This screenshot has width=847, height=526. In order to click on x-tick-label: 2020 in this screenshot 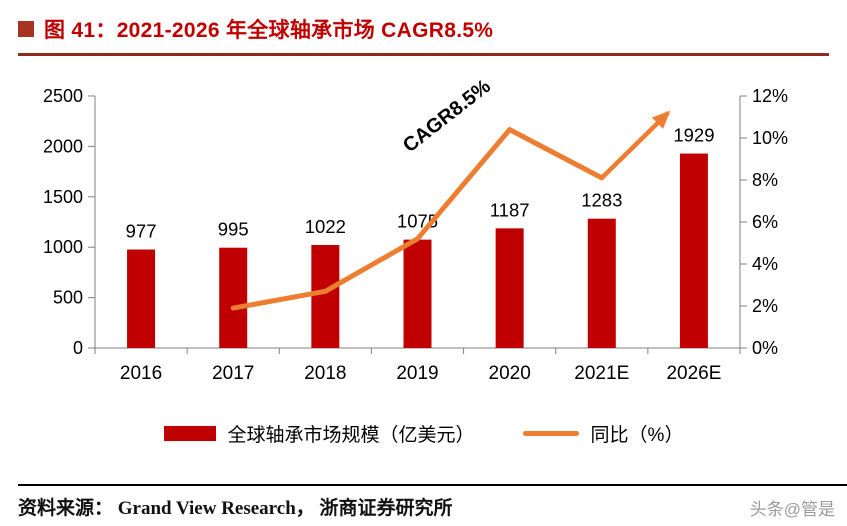, I will do `click(510, 373)`.